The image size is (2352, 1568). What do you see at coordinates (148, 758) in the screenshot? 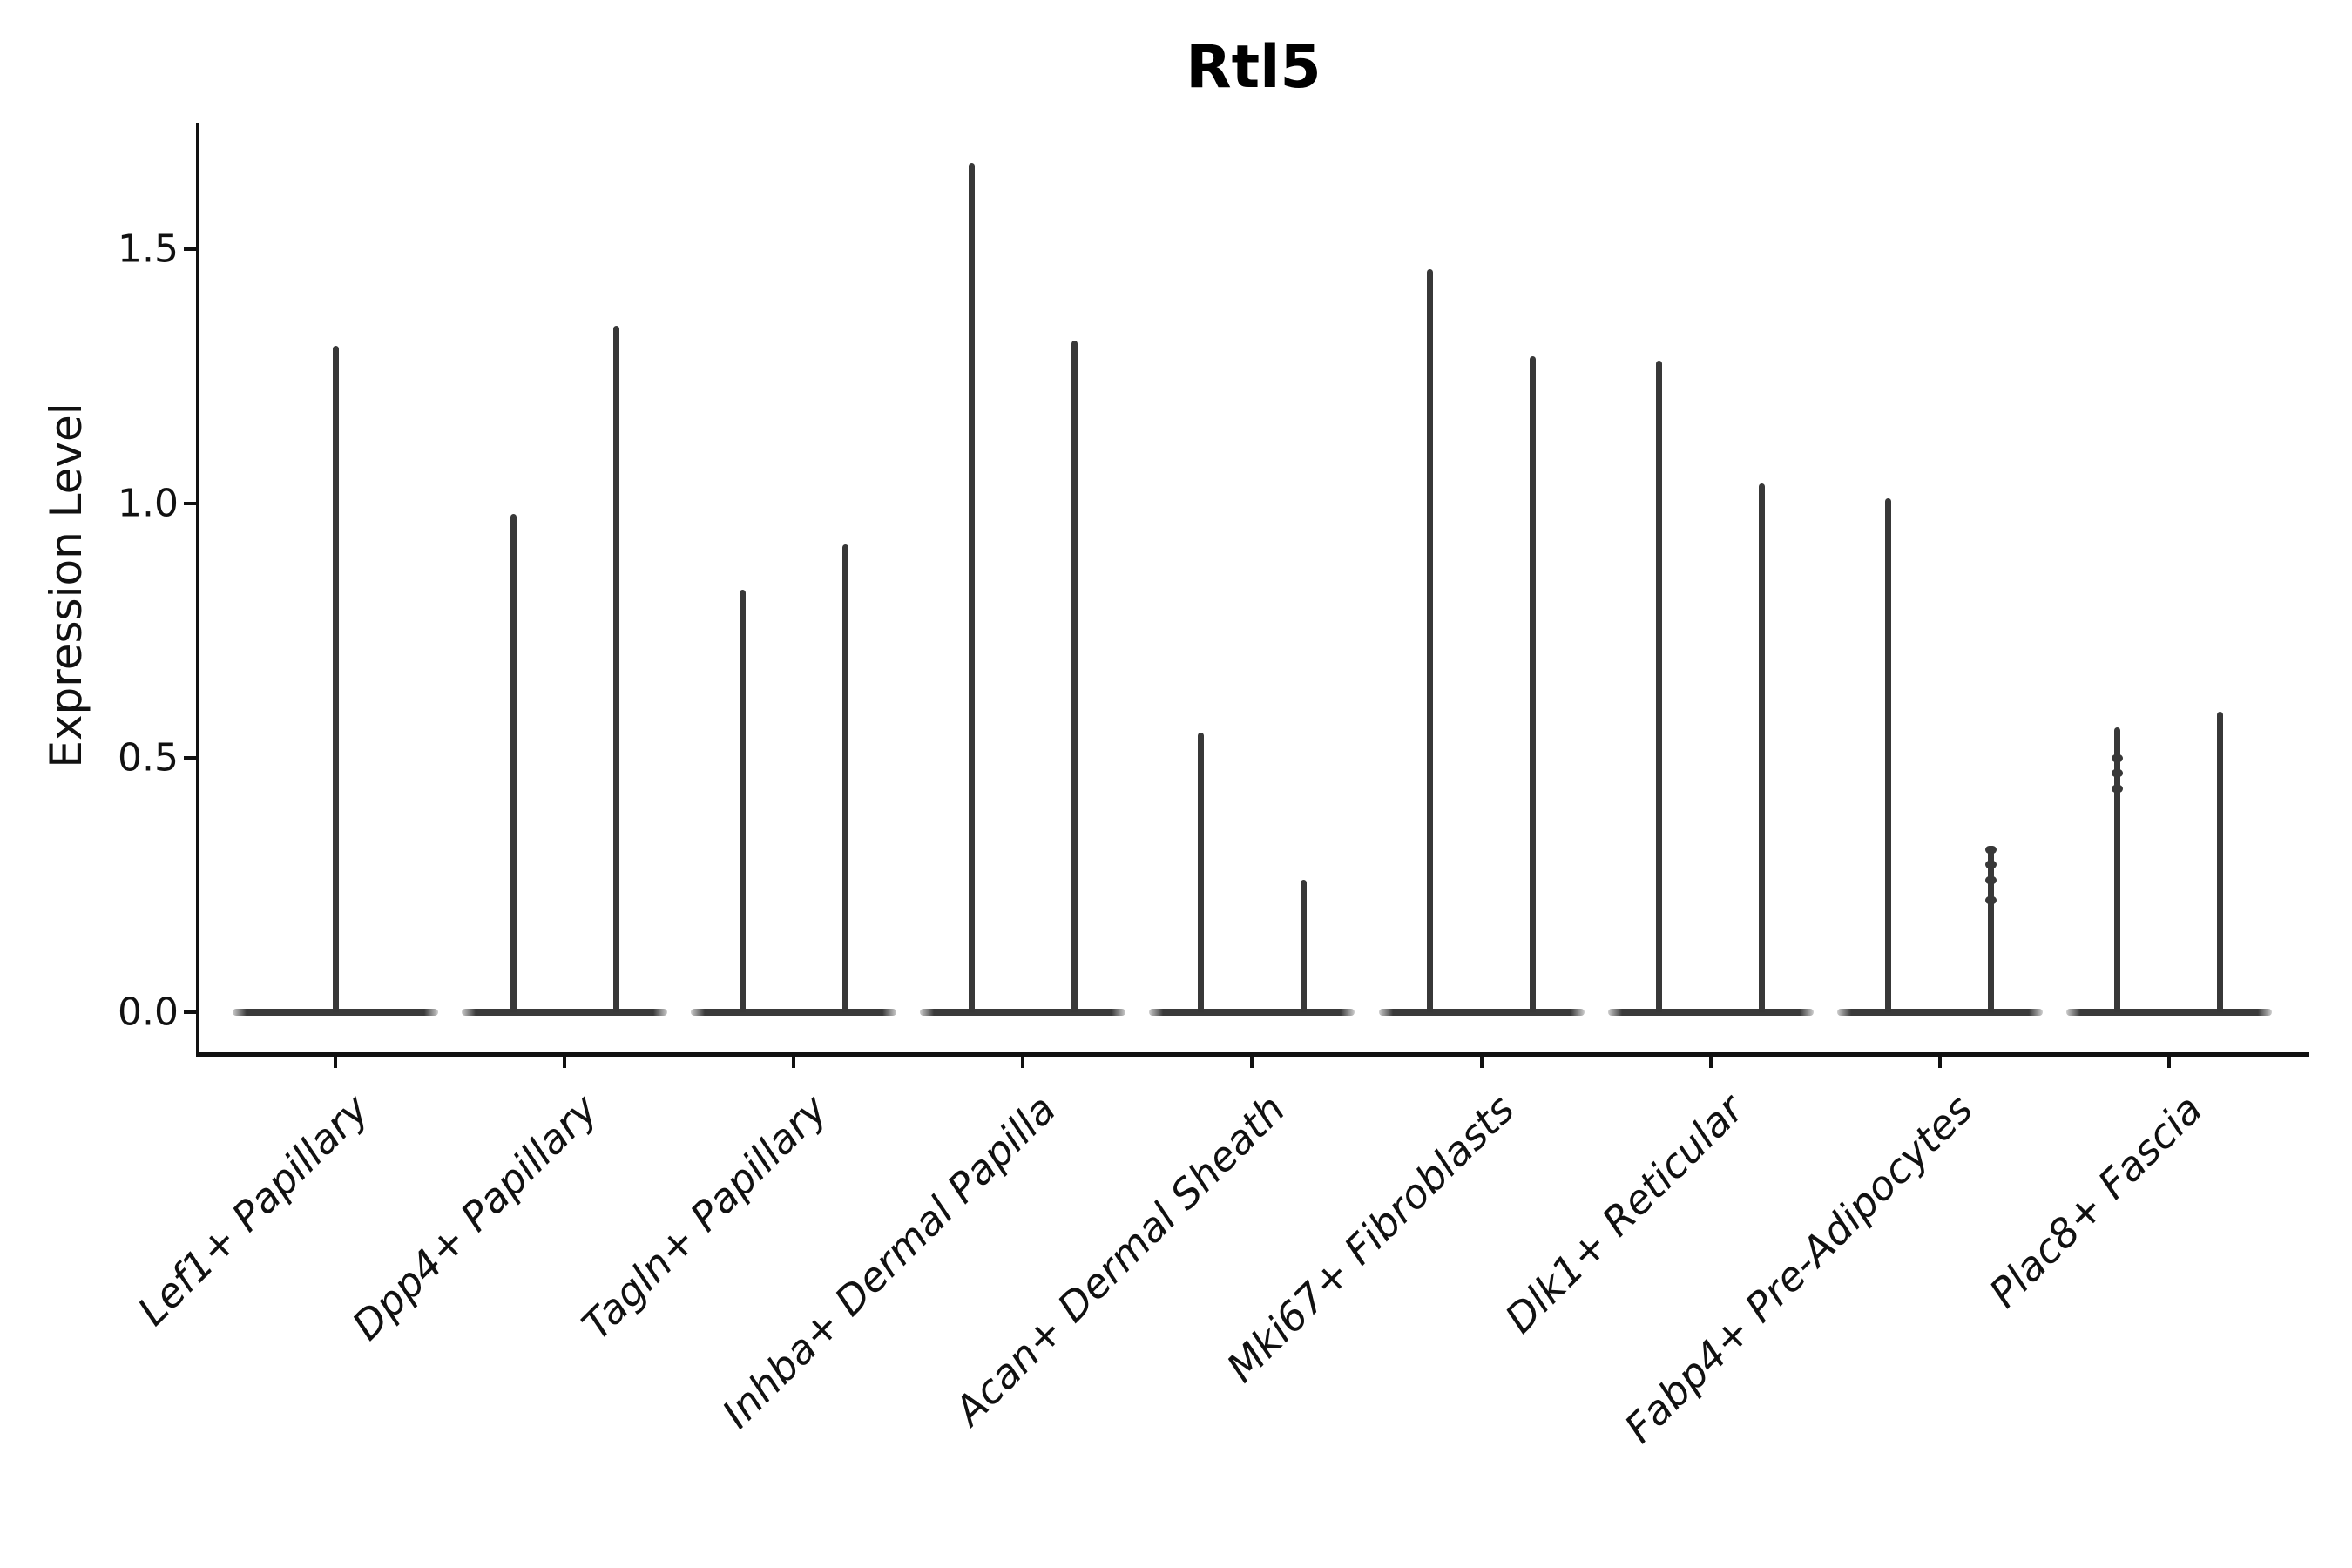
I see `y-tick-label: 0.5` at bounding box center [148, 758].